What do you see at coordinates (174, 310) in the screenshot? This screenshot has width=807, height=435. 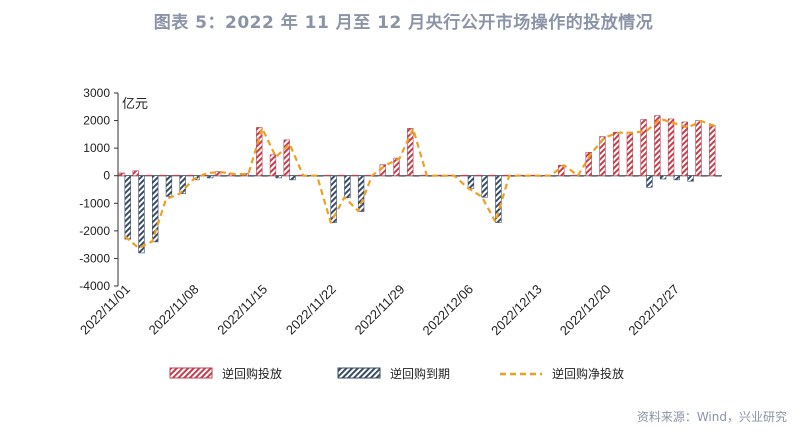 I see `x-tick-label: 2022/11/08` at bounding box center [174, 310].